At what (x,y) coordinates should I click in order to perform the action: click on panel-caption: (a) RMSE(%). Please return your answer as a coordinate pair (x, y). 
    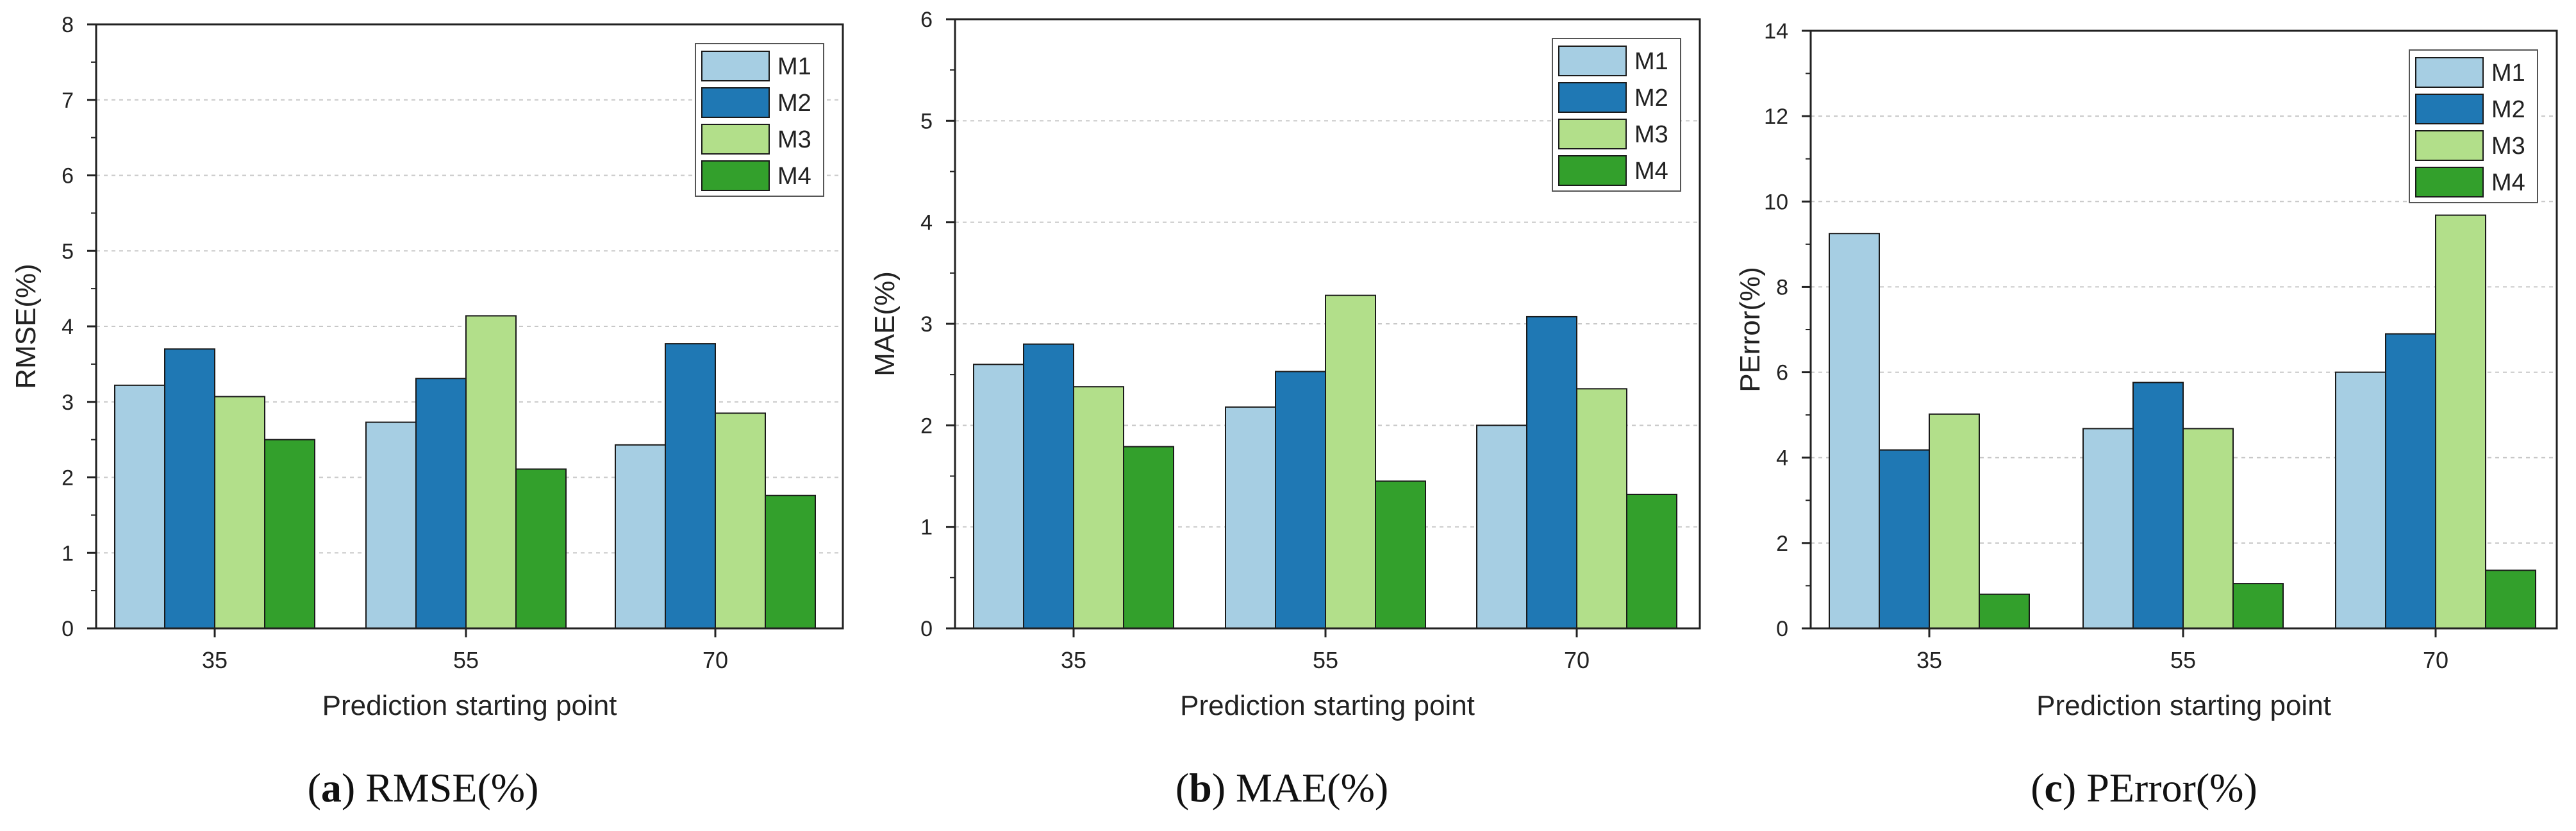
    Looking at the image, I should click on (423, 788).